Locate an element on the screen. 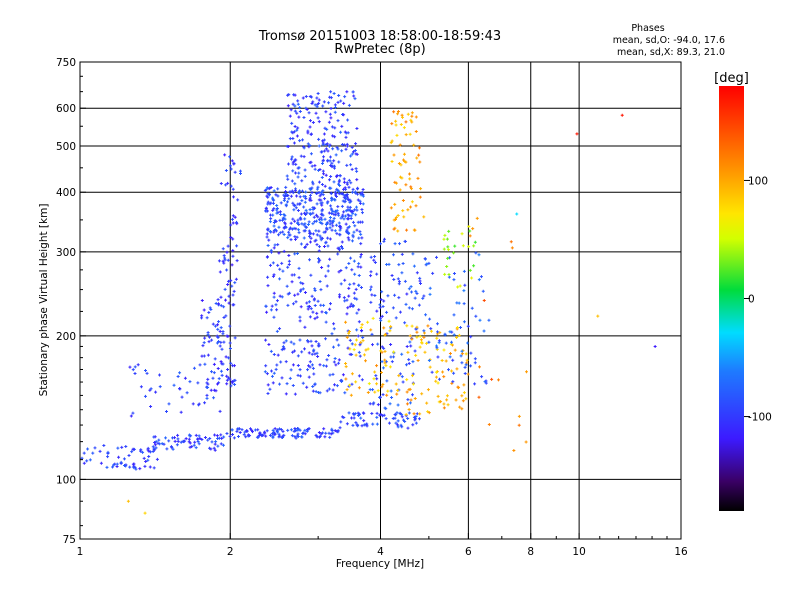 Image resolution: width=800 pixels, height=600 pixels. y-tick-label: 100 is located at coordinates (66, 480).